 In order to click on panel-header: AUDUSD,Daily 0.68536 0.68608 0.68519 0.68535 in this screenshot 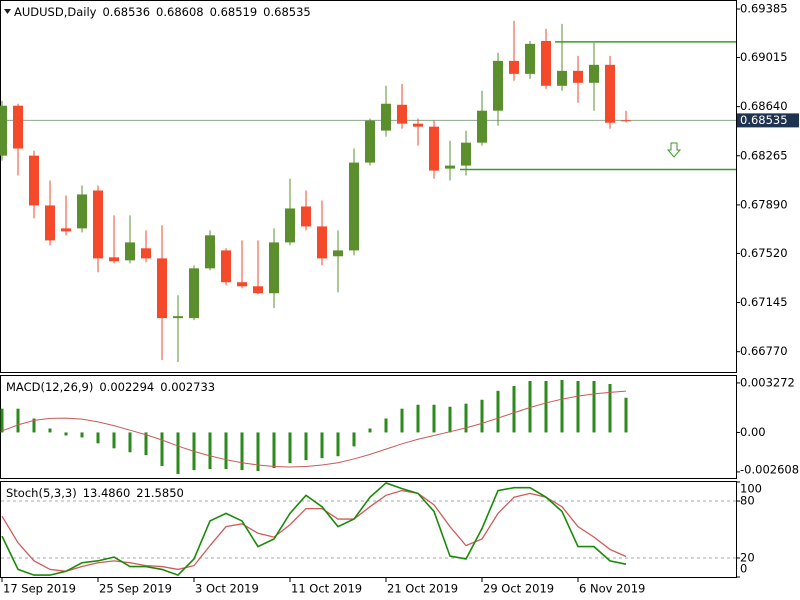, I will do `click(162, 12)`.